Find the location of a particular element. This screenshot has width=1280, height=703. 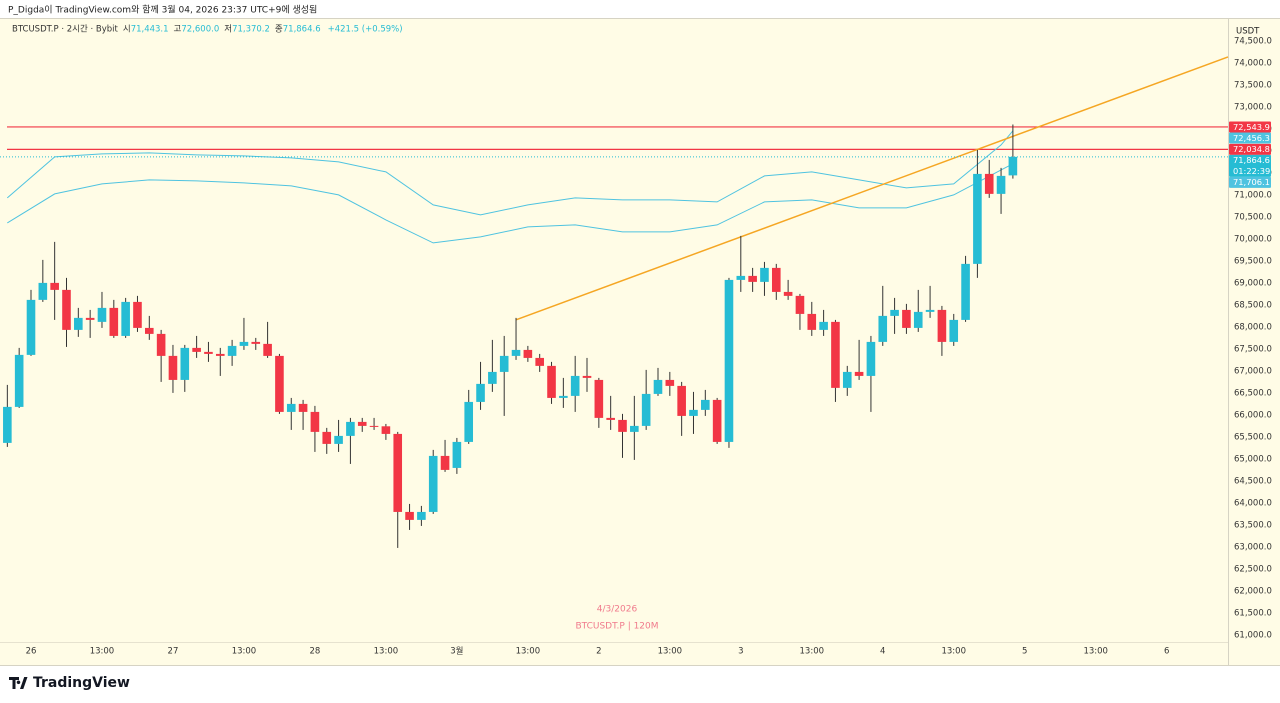

currency: USDT is located at coordinates (1248, 32).